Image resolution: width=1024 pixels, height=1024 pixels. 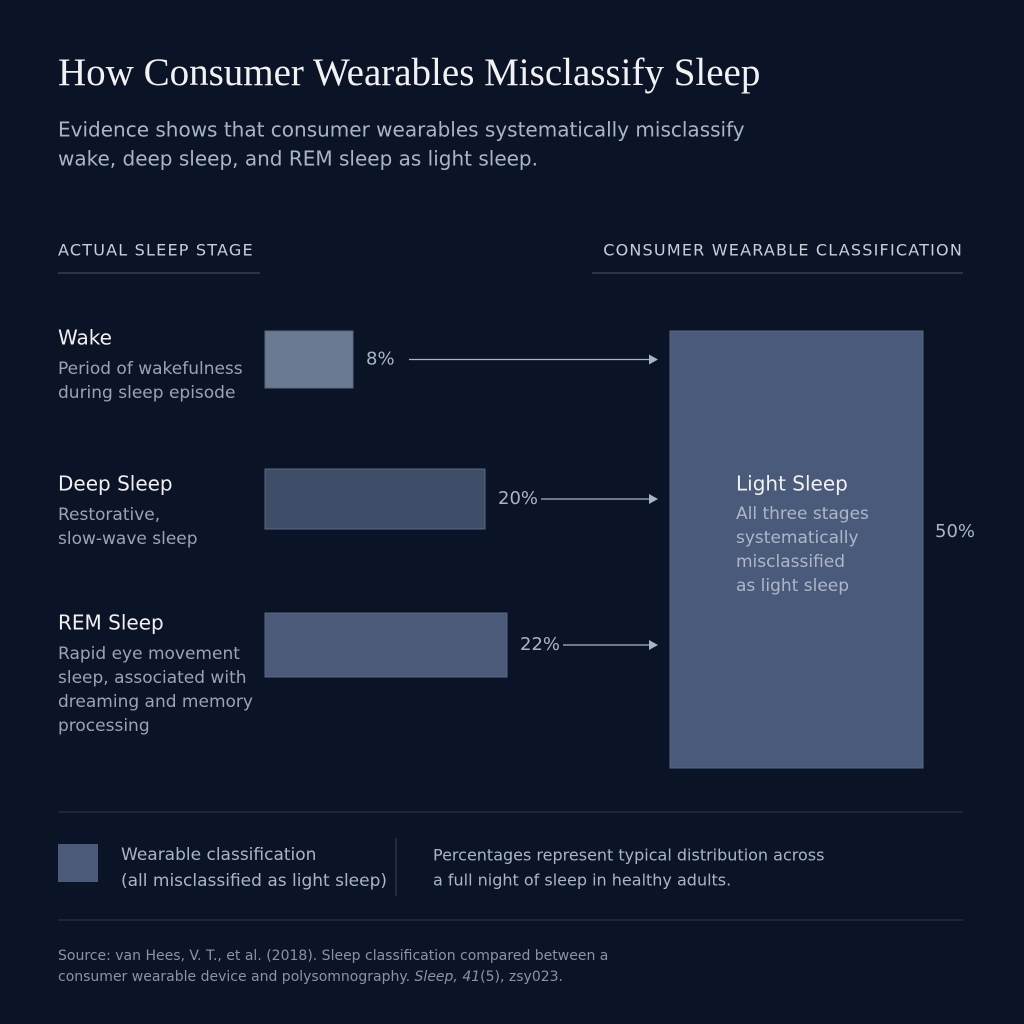 What do you see at coordinates (471, 977) in the screenshot?
I see `source-volume: 41` at bounding box center [471, 977].